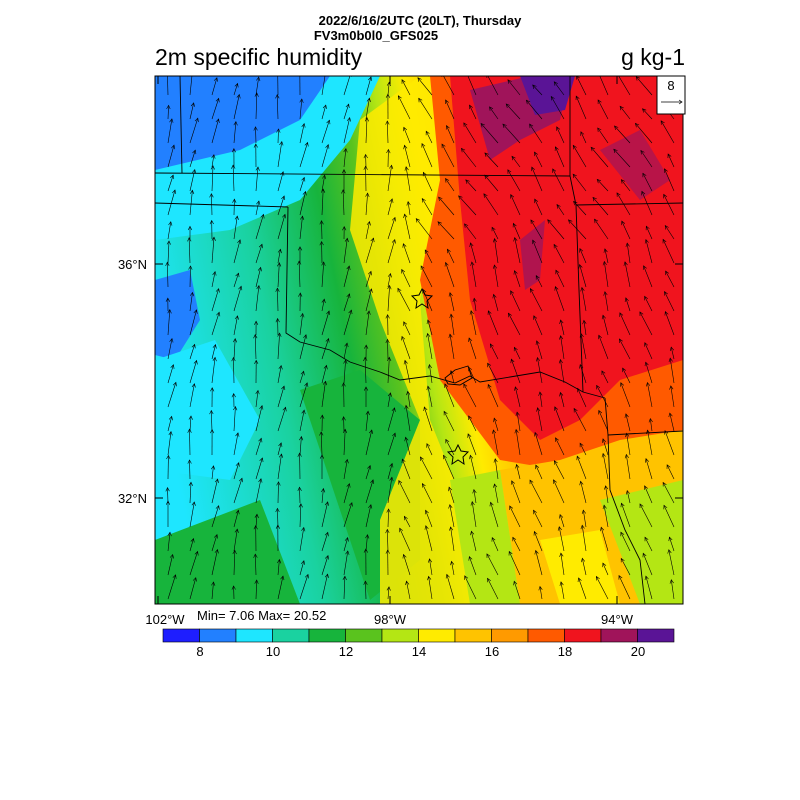  Describe the element at coordinates (390, 619) in the screenshot. I see `lon-label: 98°W` at that location.